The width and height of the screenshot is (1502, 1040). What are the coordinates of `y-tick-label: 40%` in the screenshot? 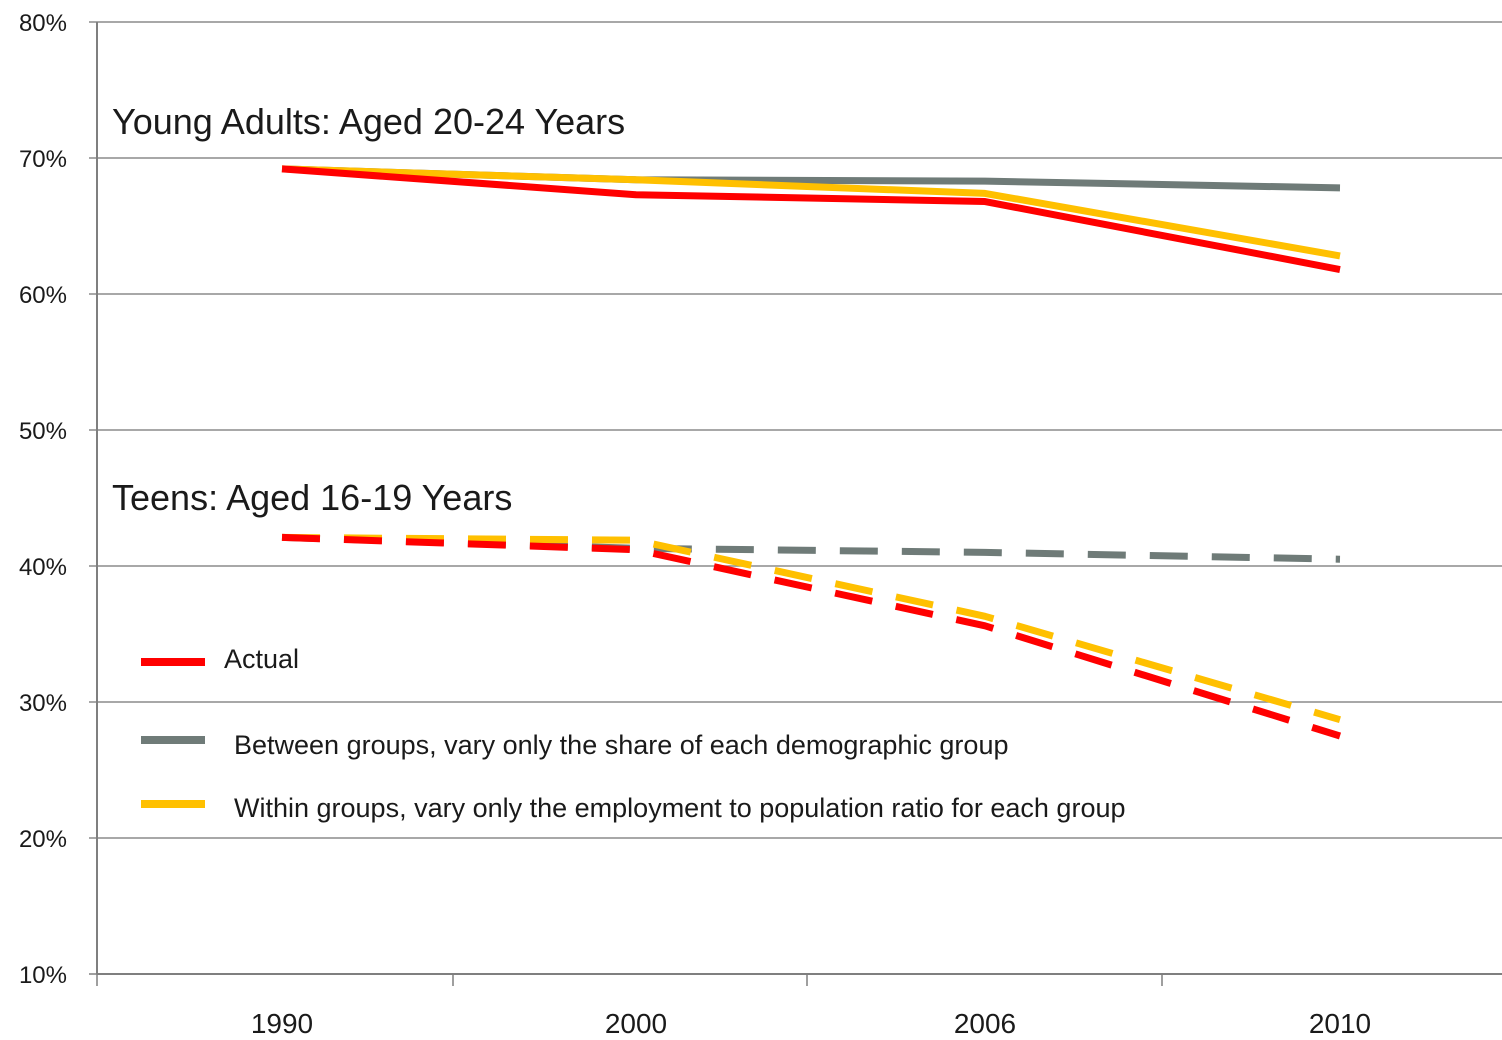 It's located at (43, 567).